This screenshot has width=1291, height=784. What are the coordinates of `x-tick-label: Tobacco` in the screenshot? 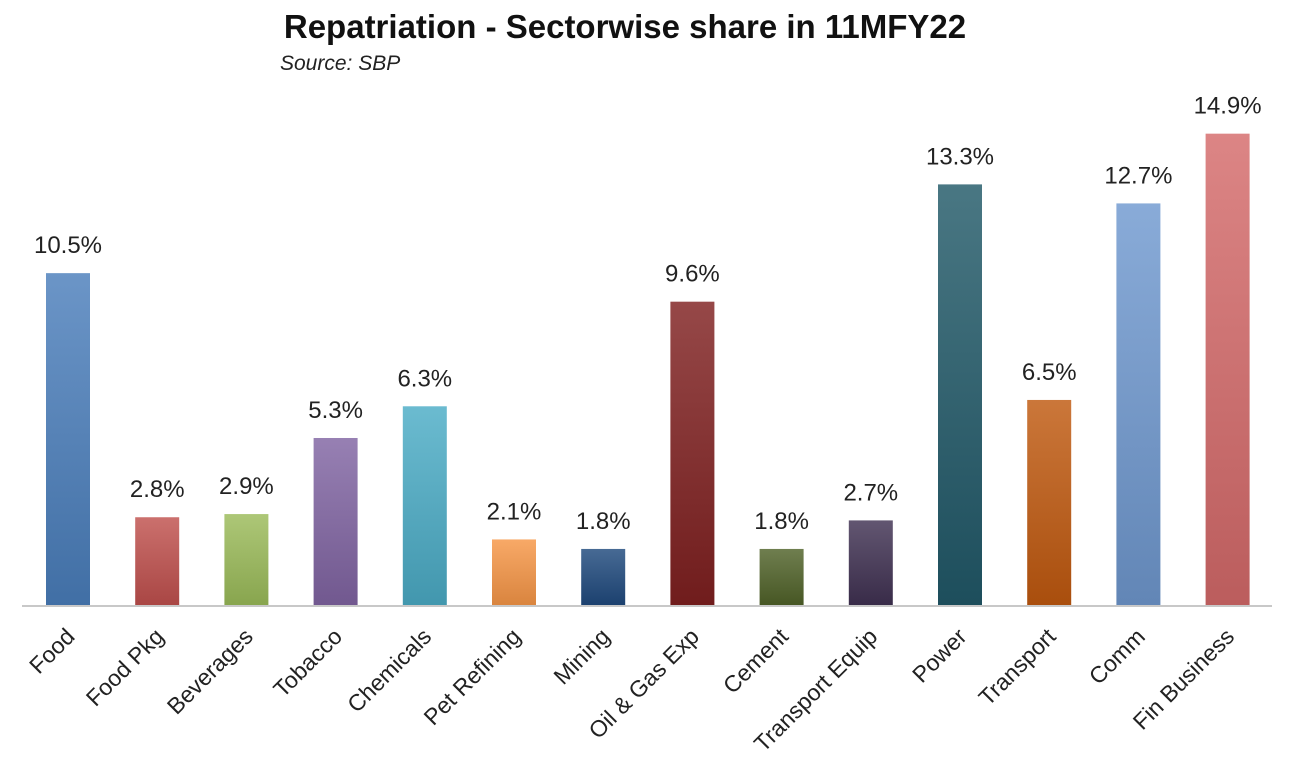 It's located at (307, 662).